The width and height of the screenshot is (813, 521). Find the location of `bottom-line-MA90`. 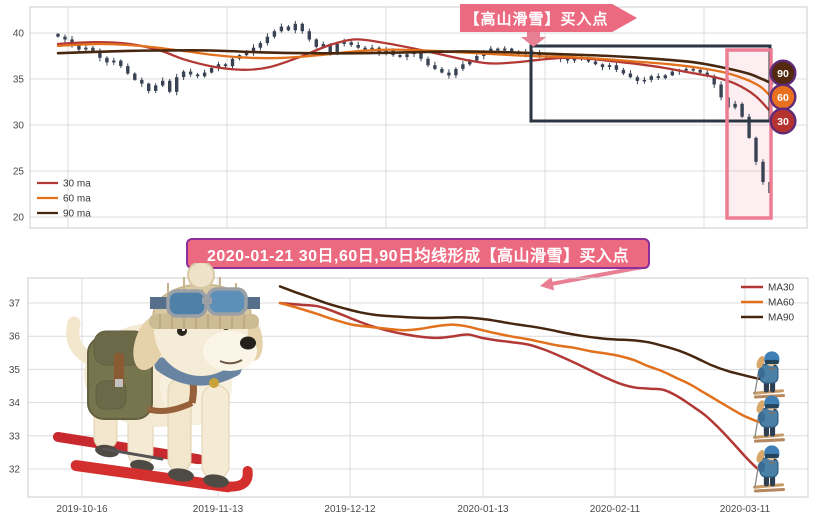

bottom-line-MA90 is located at coordinates (522, 333).